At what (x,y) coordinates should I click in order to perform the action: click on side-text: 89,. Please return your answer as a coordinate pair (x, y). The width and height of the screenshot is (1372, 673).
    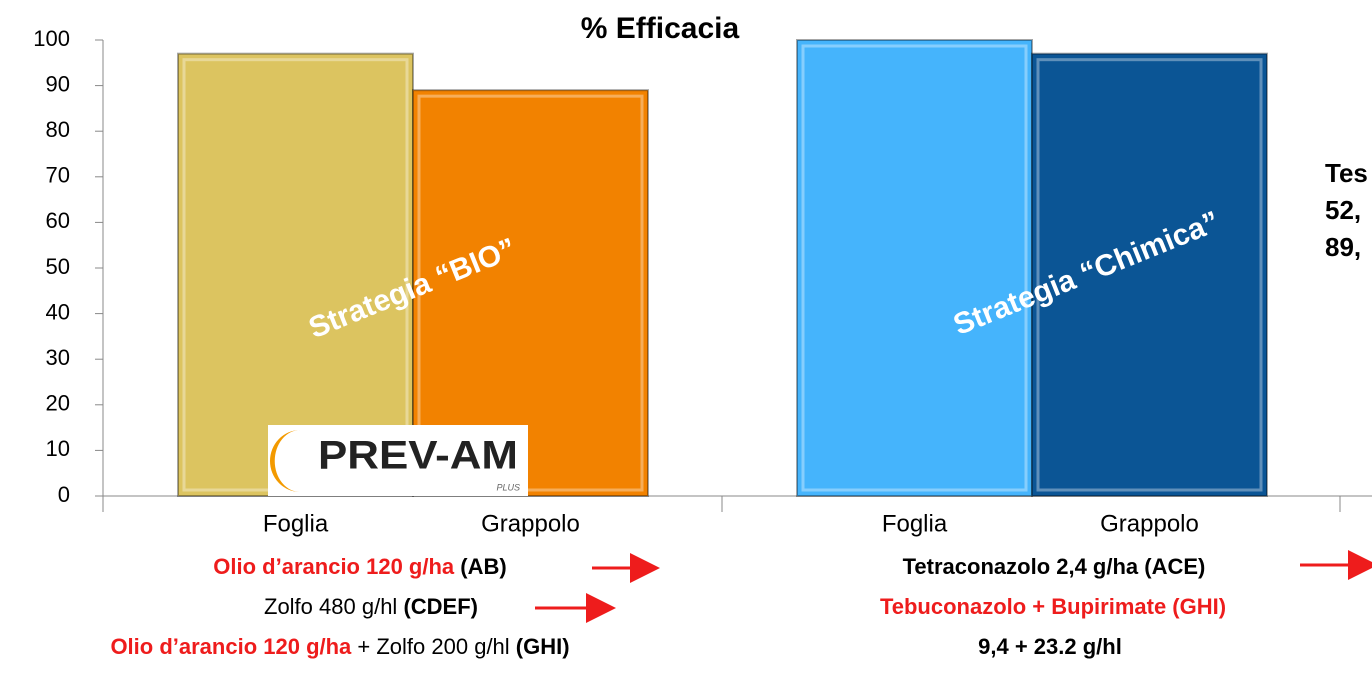
    Looking at the image, I should click on (1343, 247).